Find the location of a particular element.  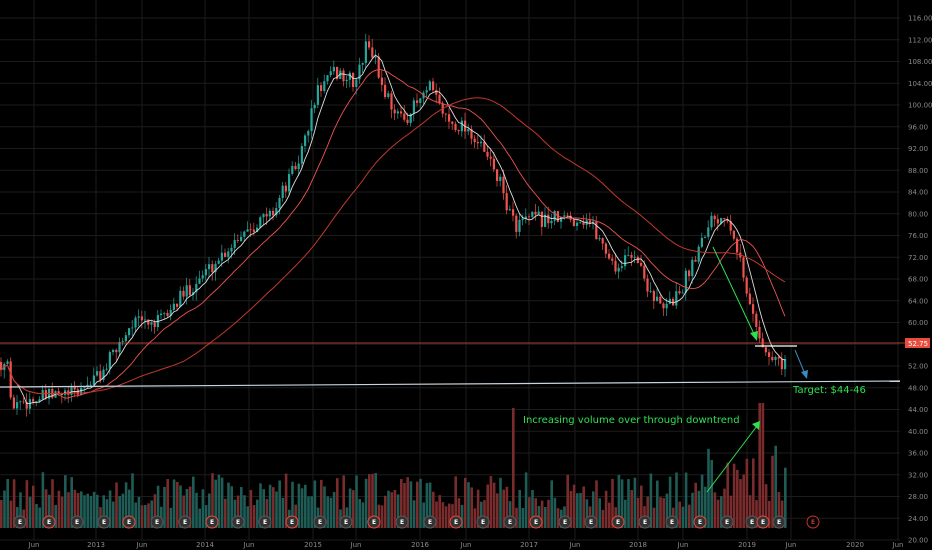

price-tick-label: 108.00 is located at coordinates (920, 62).